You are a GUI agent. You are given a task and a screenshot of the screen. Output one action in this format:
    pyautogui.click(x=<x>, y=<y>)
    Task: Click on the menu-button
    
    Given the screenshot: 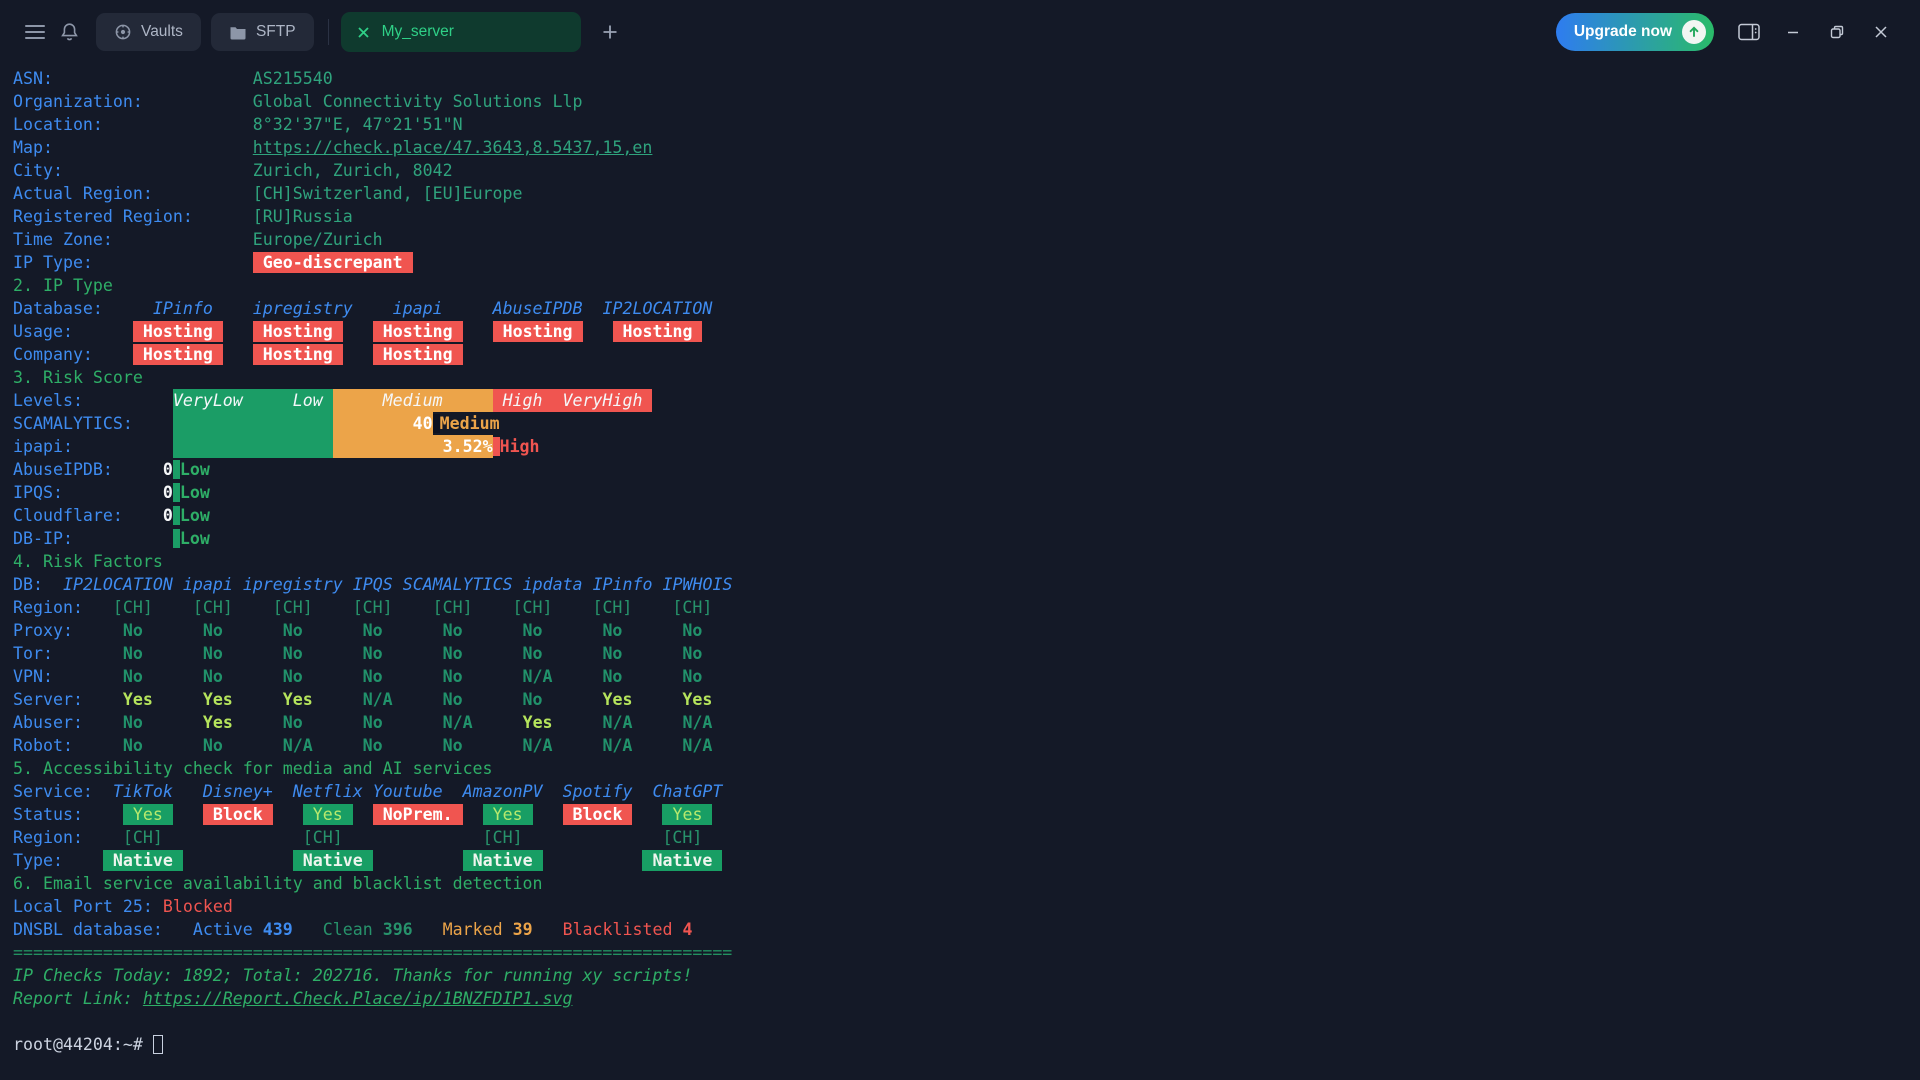 What is the action you would take?
    pyautogui.click(x=35, y=32)
    